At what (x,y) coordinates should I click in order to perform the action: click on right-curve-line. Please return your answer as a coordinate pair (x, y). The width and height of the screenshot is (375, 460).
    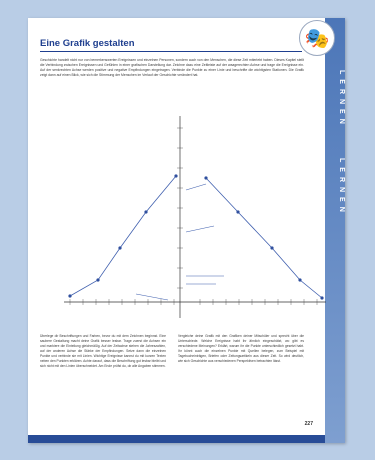
    Looking at the image, I should click on (264, 238).